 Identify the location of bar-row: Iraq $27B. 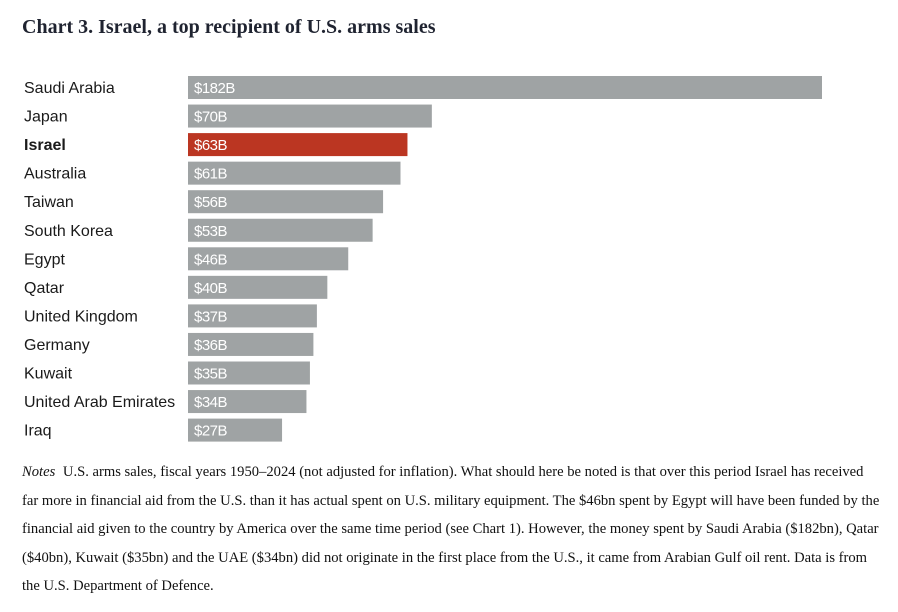
(153, 430).